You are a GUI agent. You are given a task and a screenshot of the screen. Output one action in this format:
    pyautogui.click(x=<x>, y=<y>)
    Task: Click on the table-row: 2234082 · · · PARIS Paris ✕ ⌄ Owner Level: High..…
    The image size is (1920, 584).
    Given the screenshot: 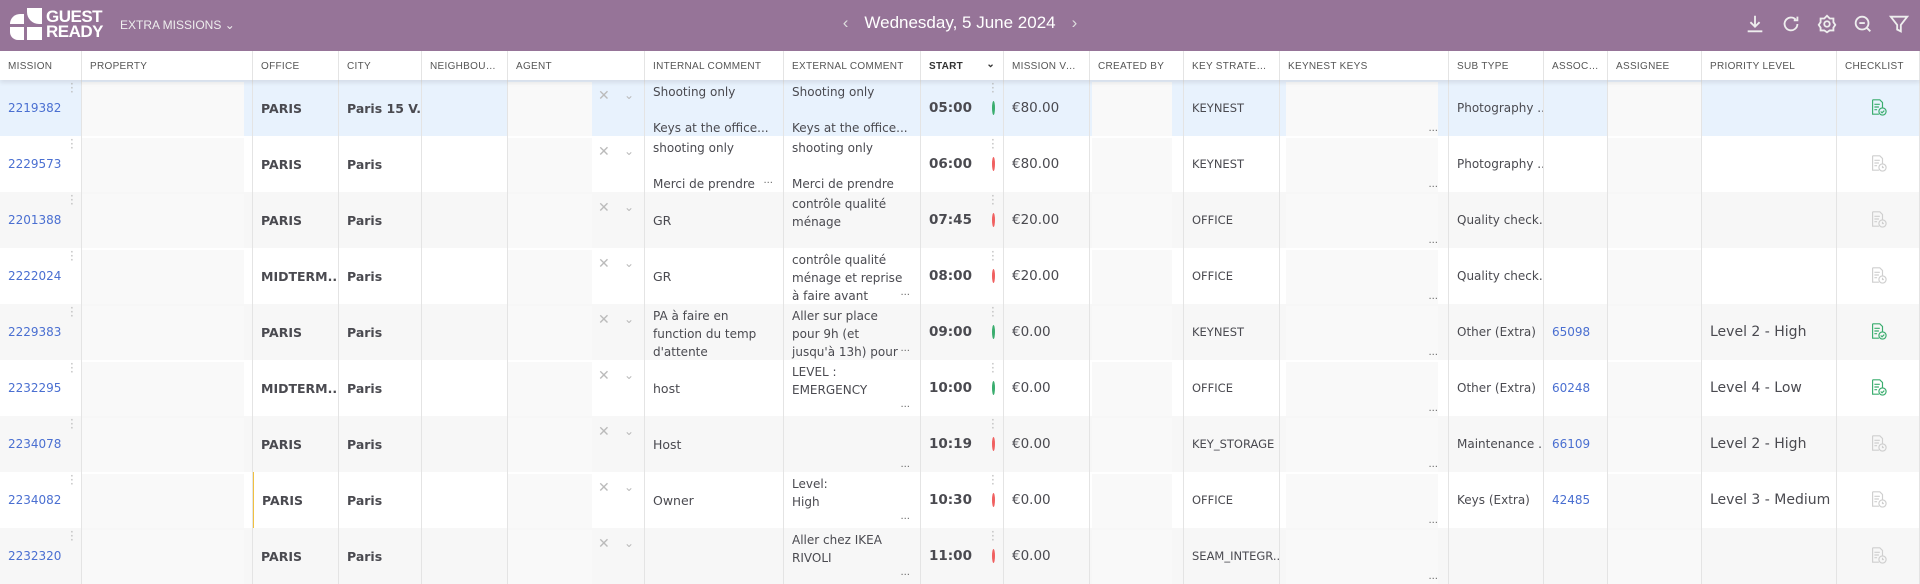 What is the action you would take?
    pyautogui.click(x=960, y=500)
    